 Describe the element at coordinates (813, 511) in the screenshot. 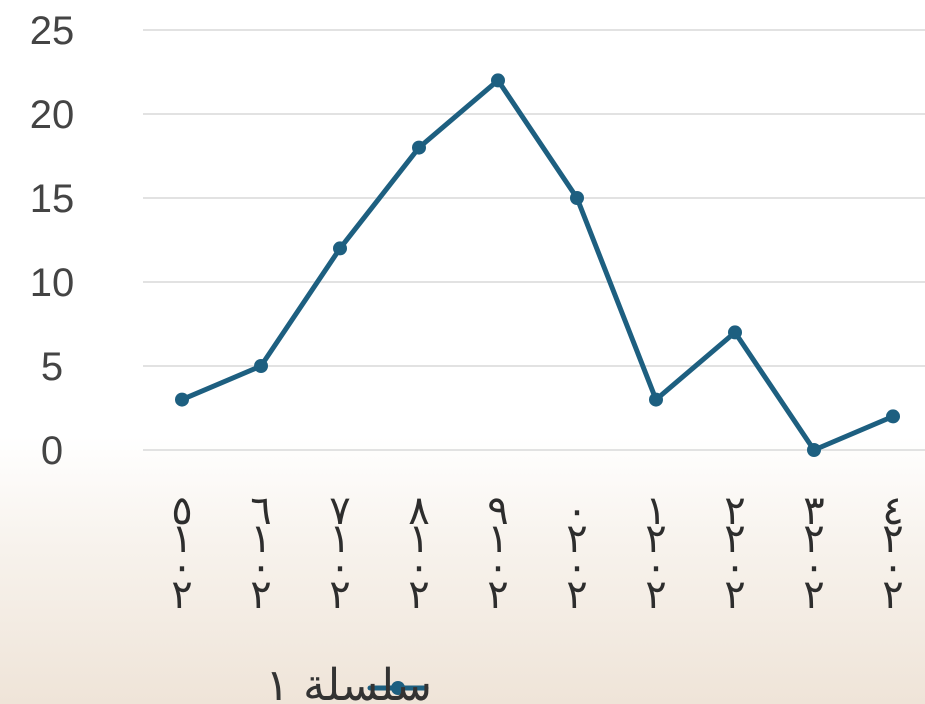

I see `x-tick-char: ٣` at that location.